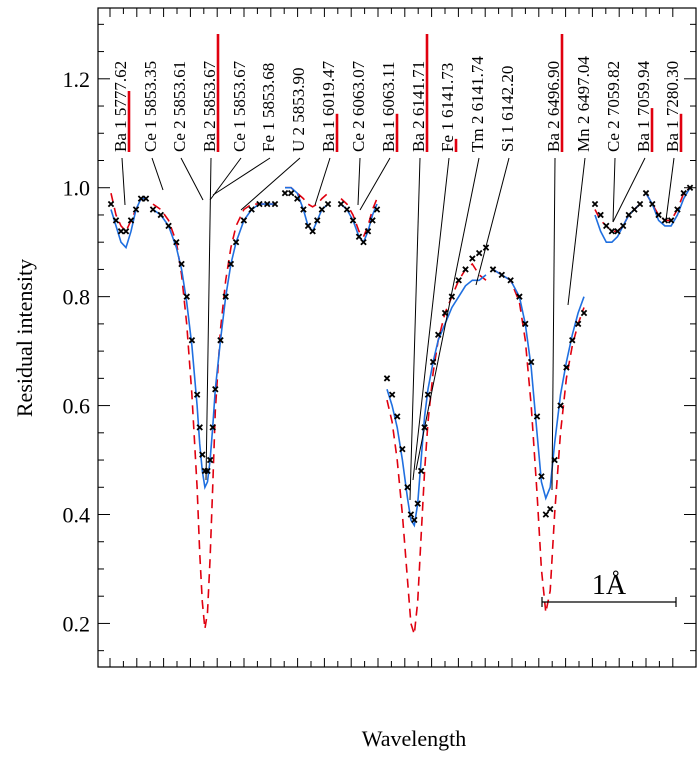  What do you see at coordinates (672, 106) in the screenshot?
I see `line-id-label: Ba 1 7280.30` at bounding box center [672, 106].